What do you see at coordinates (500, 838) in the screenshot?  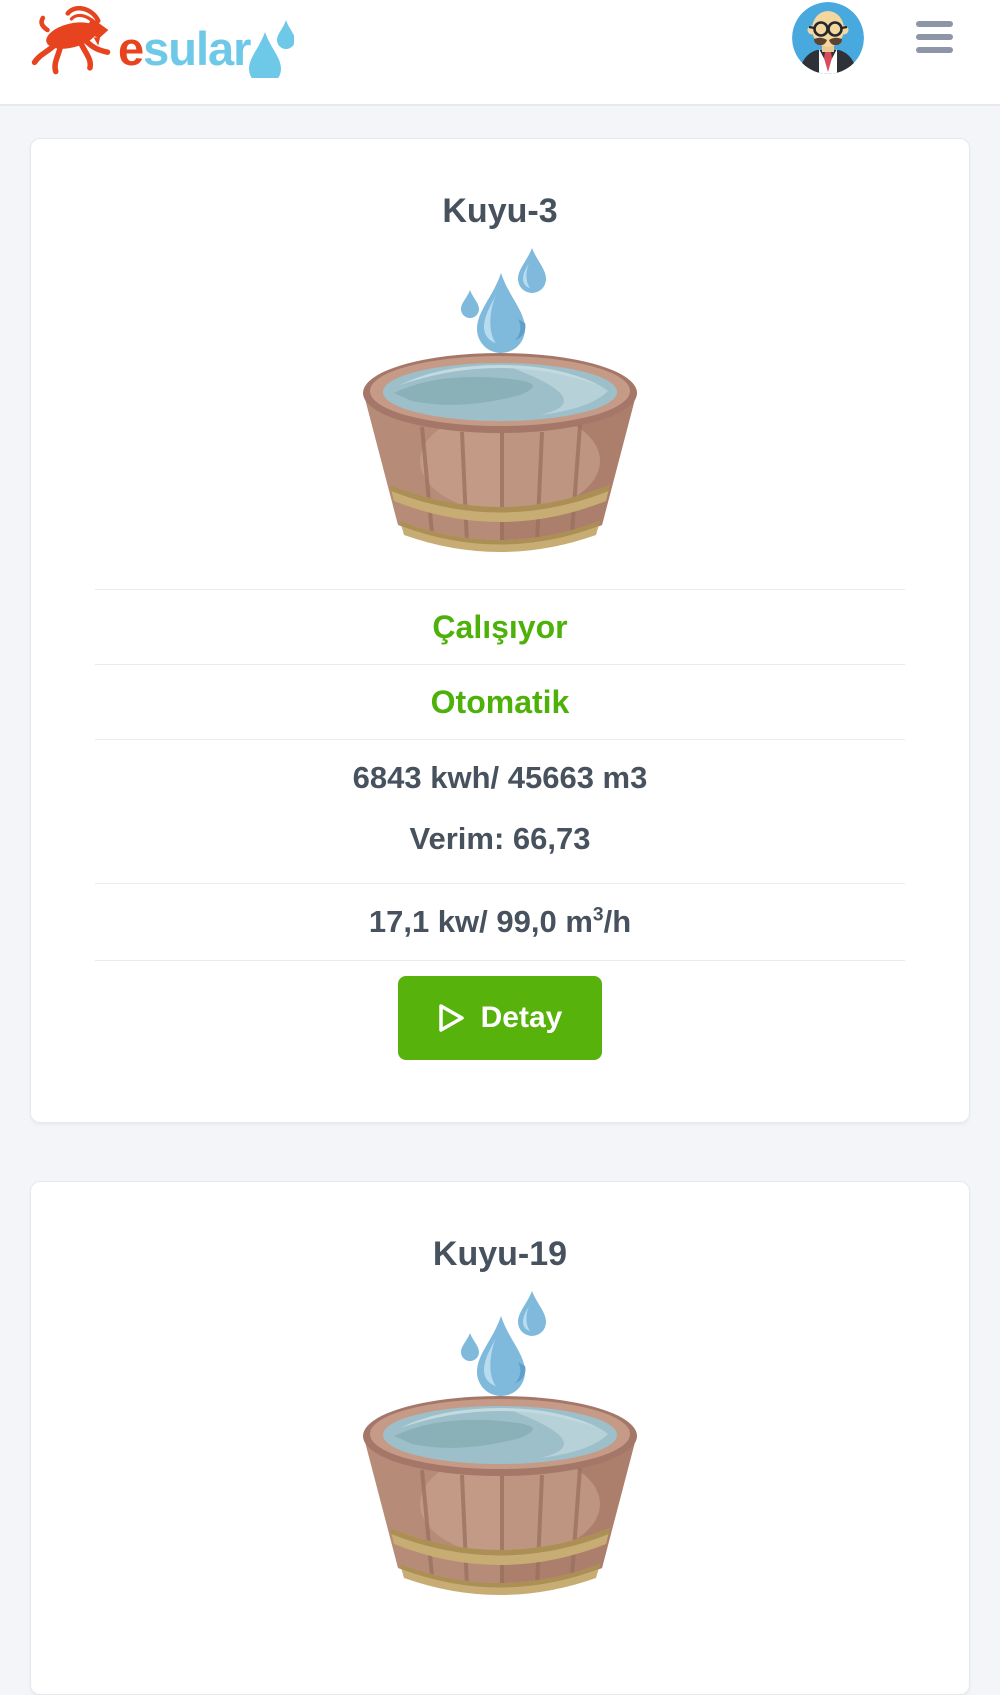 I see `efficiency-value: Verim: 66,73` at bounding box center [500, 838].